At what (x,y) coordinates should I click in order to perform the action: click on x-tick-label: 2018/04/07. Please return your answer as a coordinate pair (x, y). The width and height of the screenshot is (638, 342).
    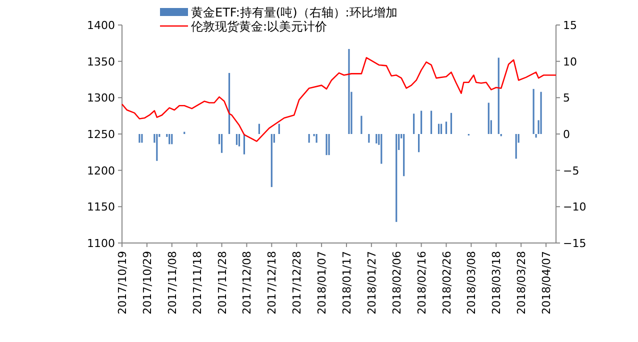
    Looking at the image, I should click on (547, 282).